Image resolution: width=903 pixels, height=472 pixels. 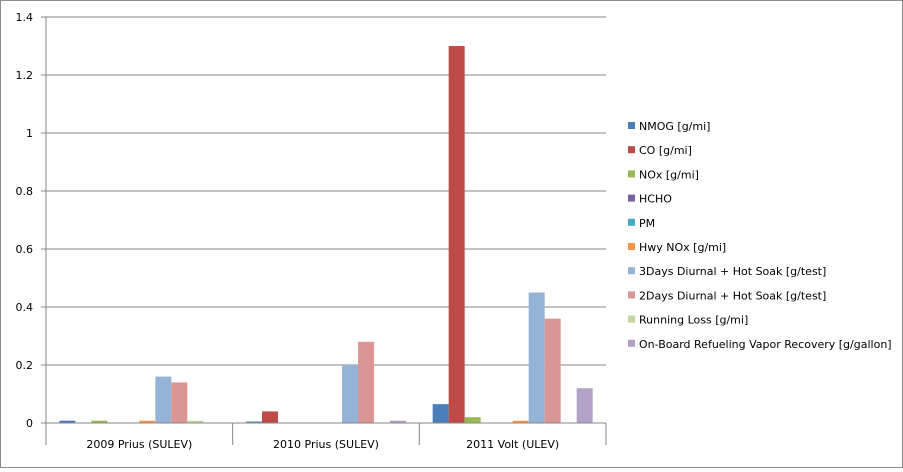 I want to click on legend-label: 2Days Diurnal + Hot Soak [g/test], so click(x=732, y=295).